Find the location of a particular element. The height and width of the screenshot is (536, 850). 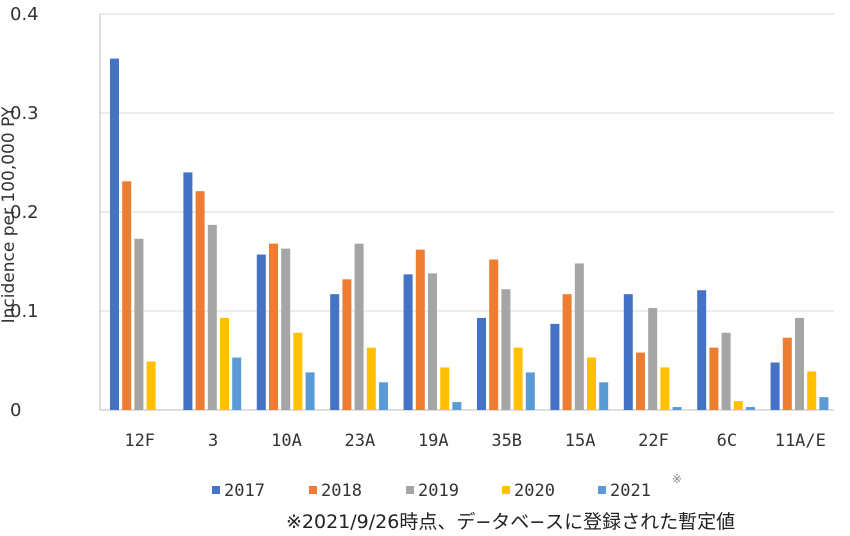

y-tick-label: 0.2 is located at coordinates (24, 212).